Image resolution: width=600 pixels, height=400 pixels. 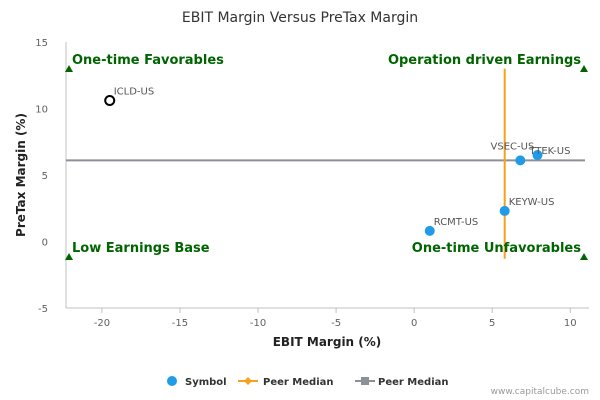 I want to click on y-axis-title: PreTax Margin (%), so click(x=21, y=175).